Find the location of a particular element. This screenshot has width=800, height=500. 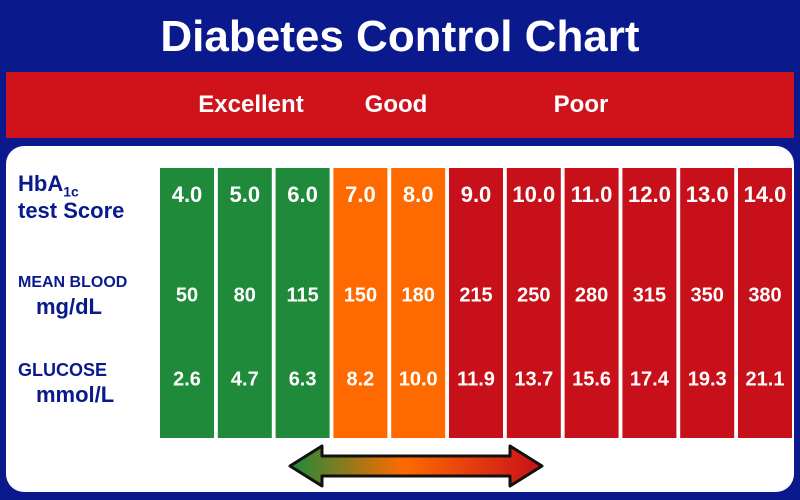

cell-mg-dl: 350 is located at coordinates (707, 295).